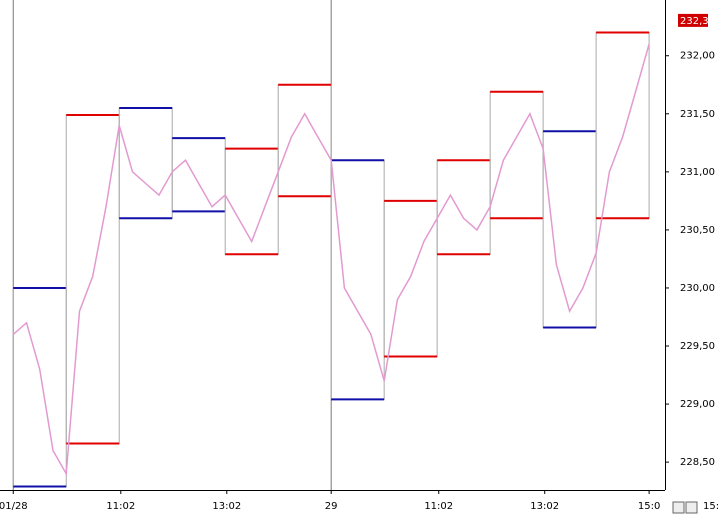 Image resolution: width=720 pixels, height=515 pixels. I want to click on x-tick-label: 01/28, so click(14, 506).